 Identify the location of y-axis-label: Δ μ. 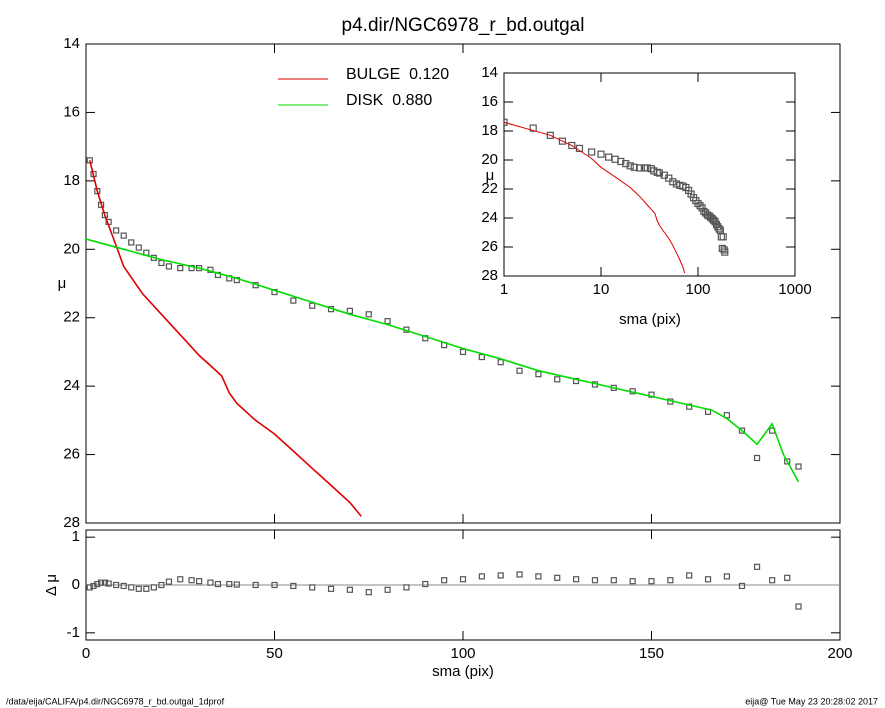
(51, 585).